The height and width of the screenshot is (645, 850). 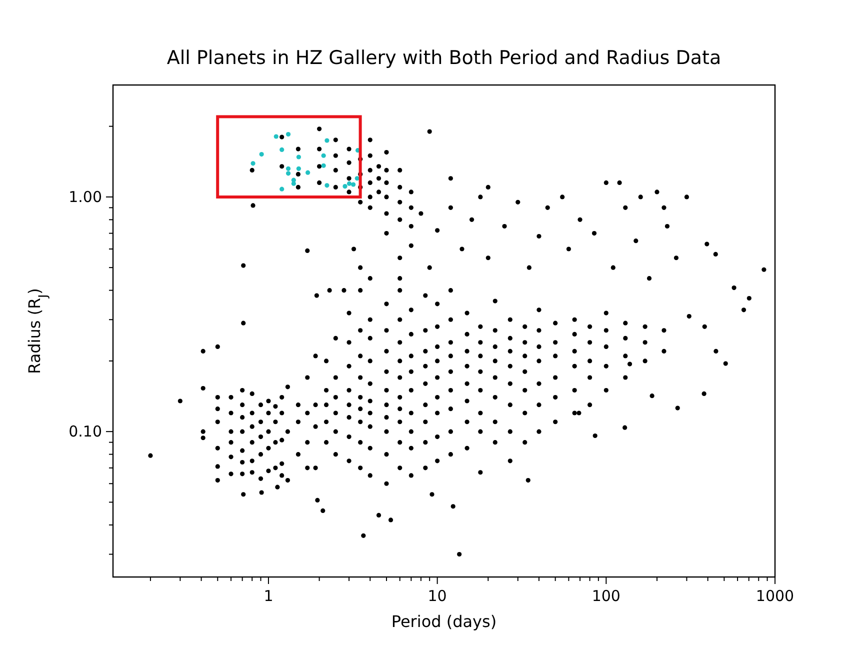 I want to click on x-tick-label: 100, so click(x=606, y=596).